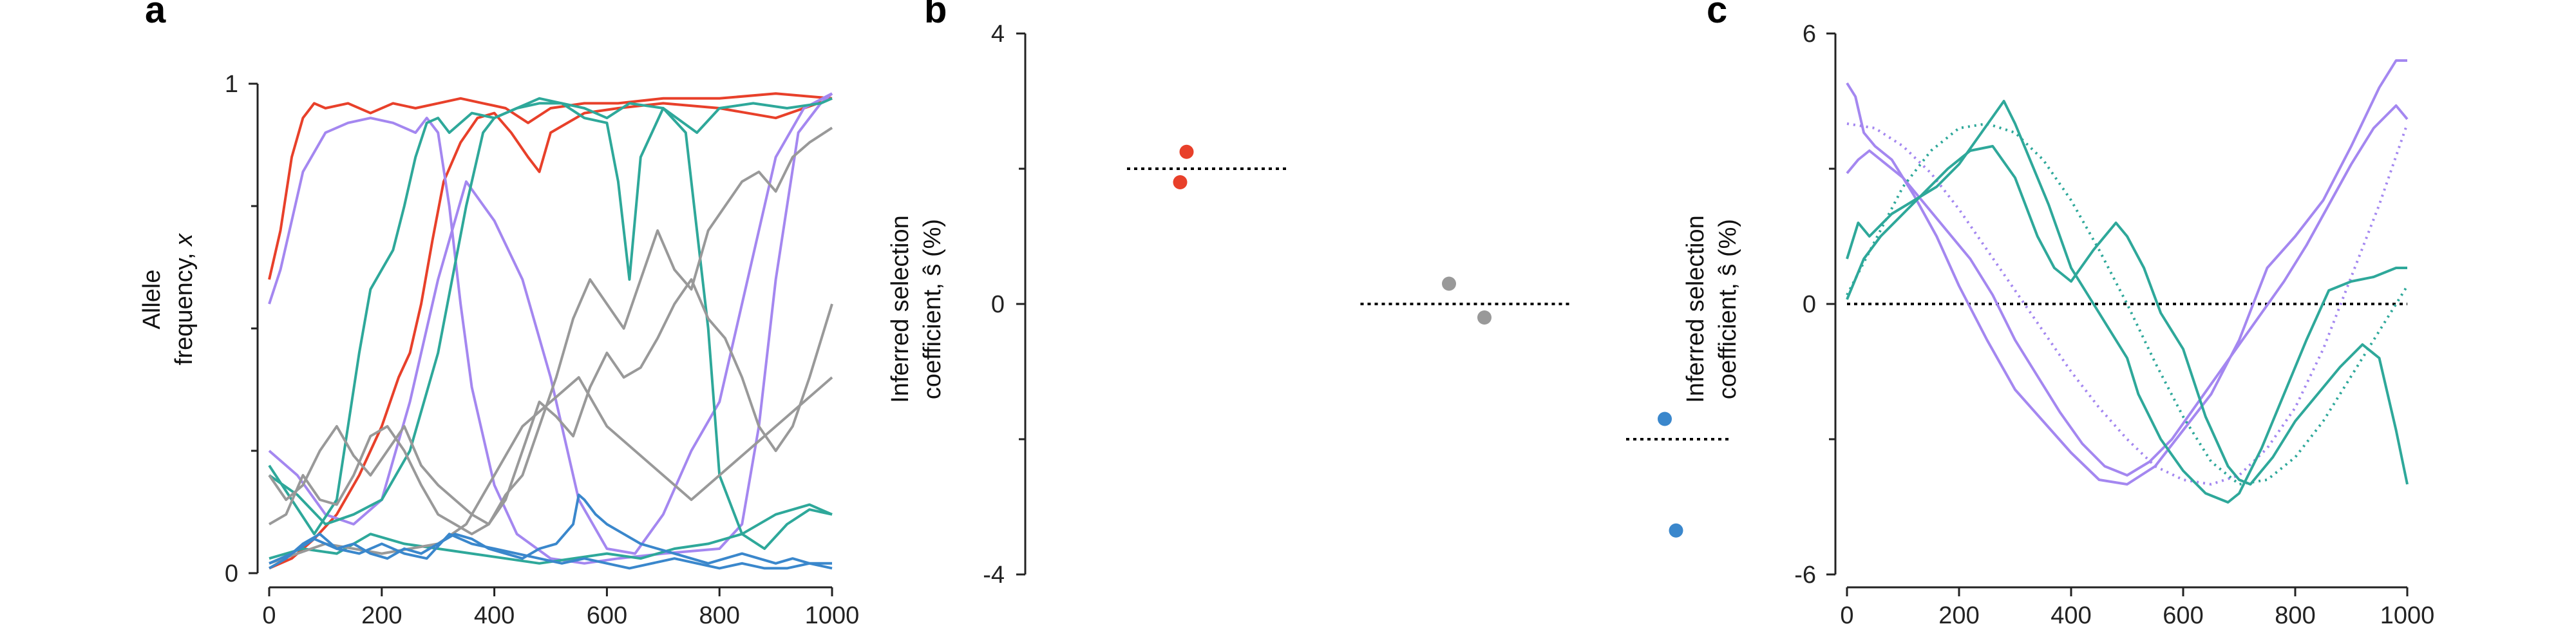  What do you see at coordinates (2070, 615) in the screenshot?
I see `panel-c-xtick-label: 400` at bounding box center [2070, 615].